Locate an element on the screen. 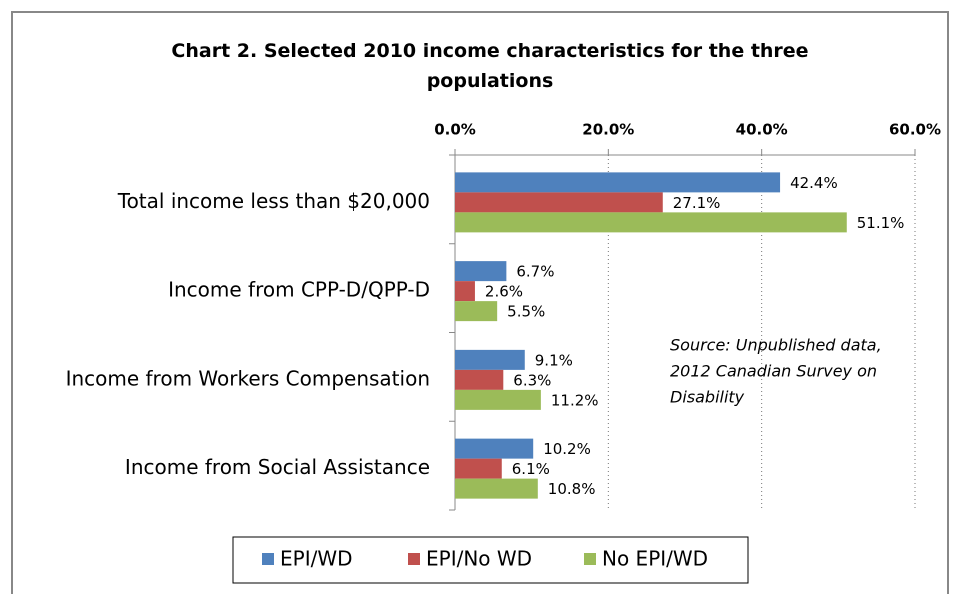  data-label: 6.3% is located at coordinates (532, 380).